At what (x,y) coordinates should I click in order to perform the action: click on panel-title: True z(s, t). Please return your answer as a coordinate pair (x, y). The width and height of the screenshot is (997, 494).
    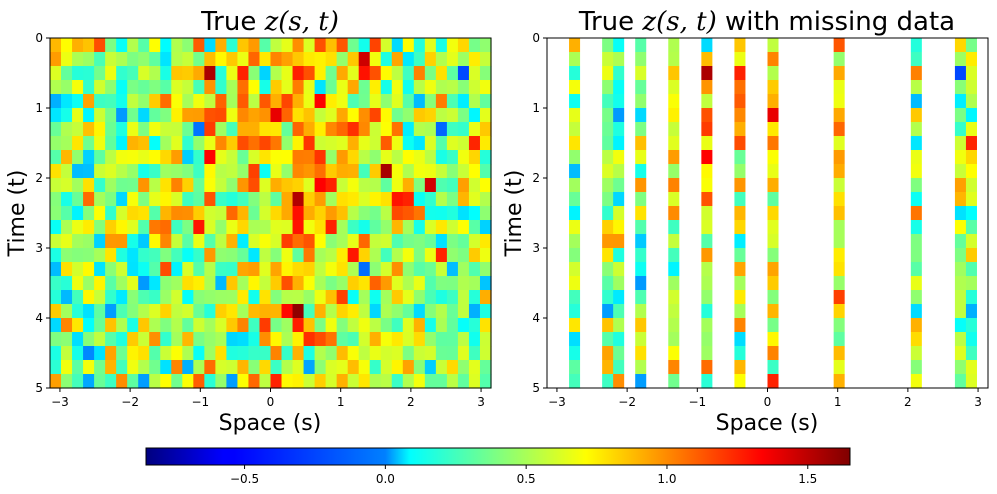
    Looking at the image, I should click on (269, 22).